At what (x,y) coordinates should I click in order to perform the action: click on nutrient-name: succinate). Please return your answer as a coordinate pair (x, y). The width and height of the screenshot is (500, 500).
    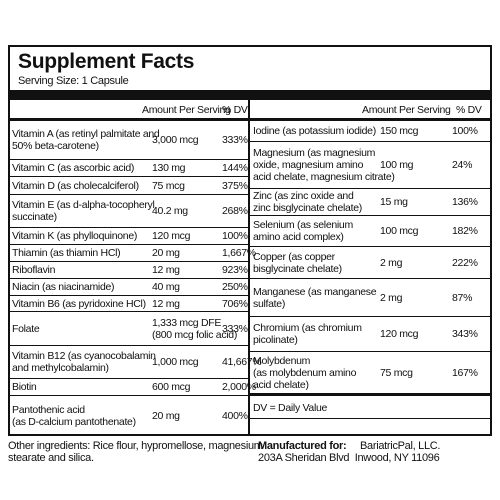
    Looking at the image, I should click on (34, 217).